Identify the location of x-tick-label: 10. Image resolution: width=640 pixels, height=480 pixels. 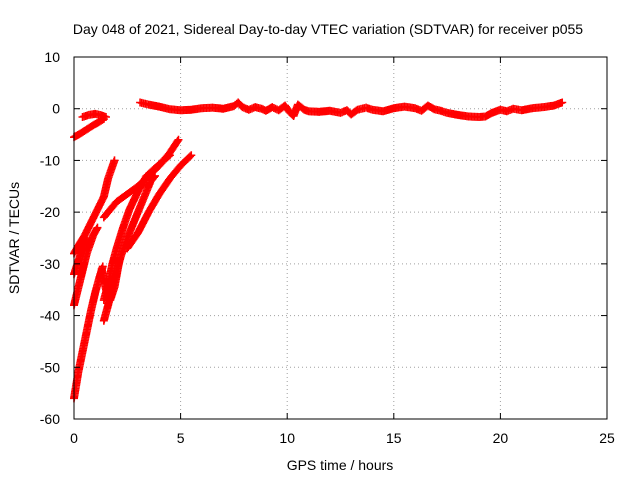
(287, 438).